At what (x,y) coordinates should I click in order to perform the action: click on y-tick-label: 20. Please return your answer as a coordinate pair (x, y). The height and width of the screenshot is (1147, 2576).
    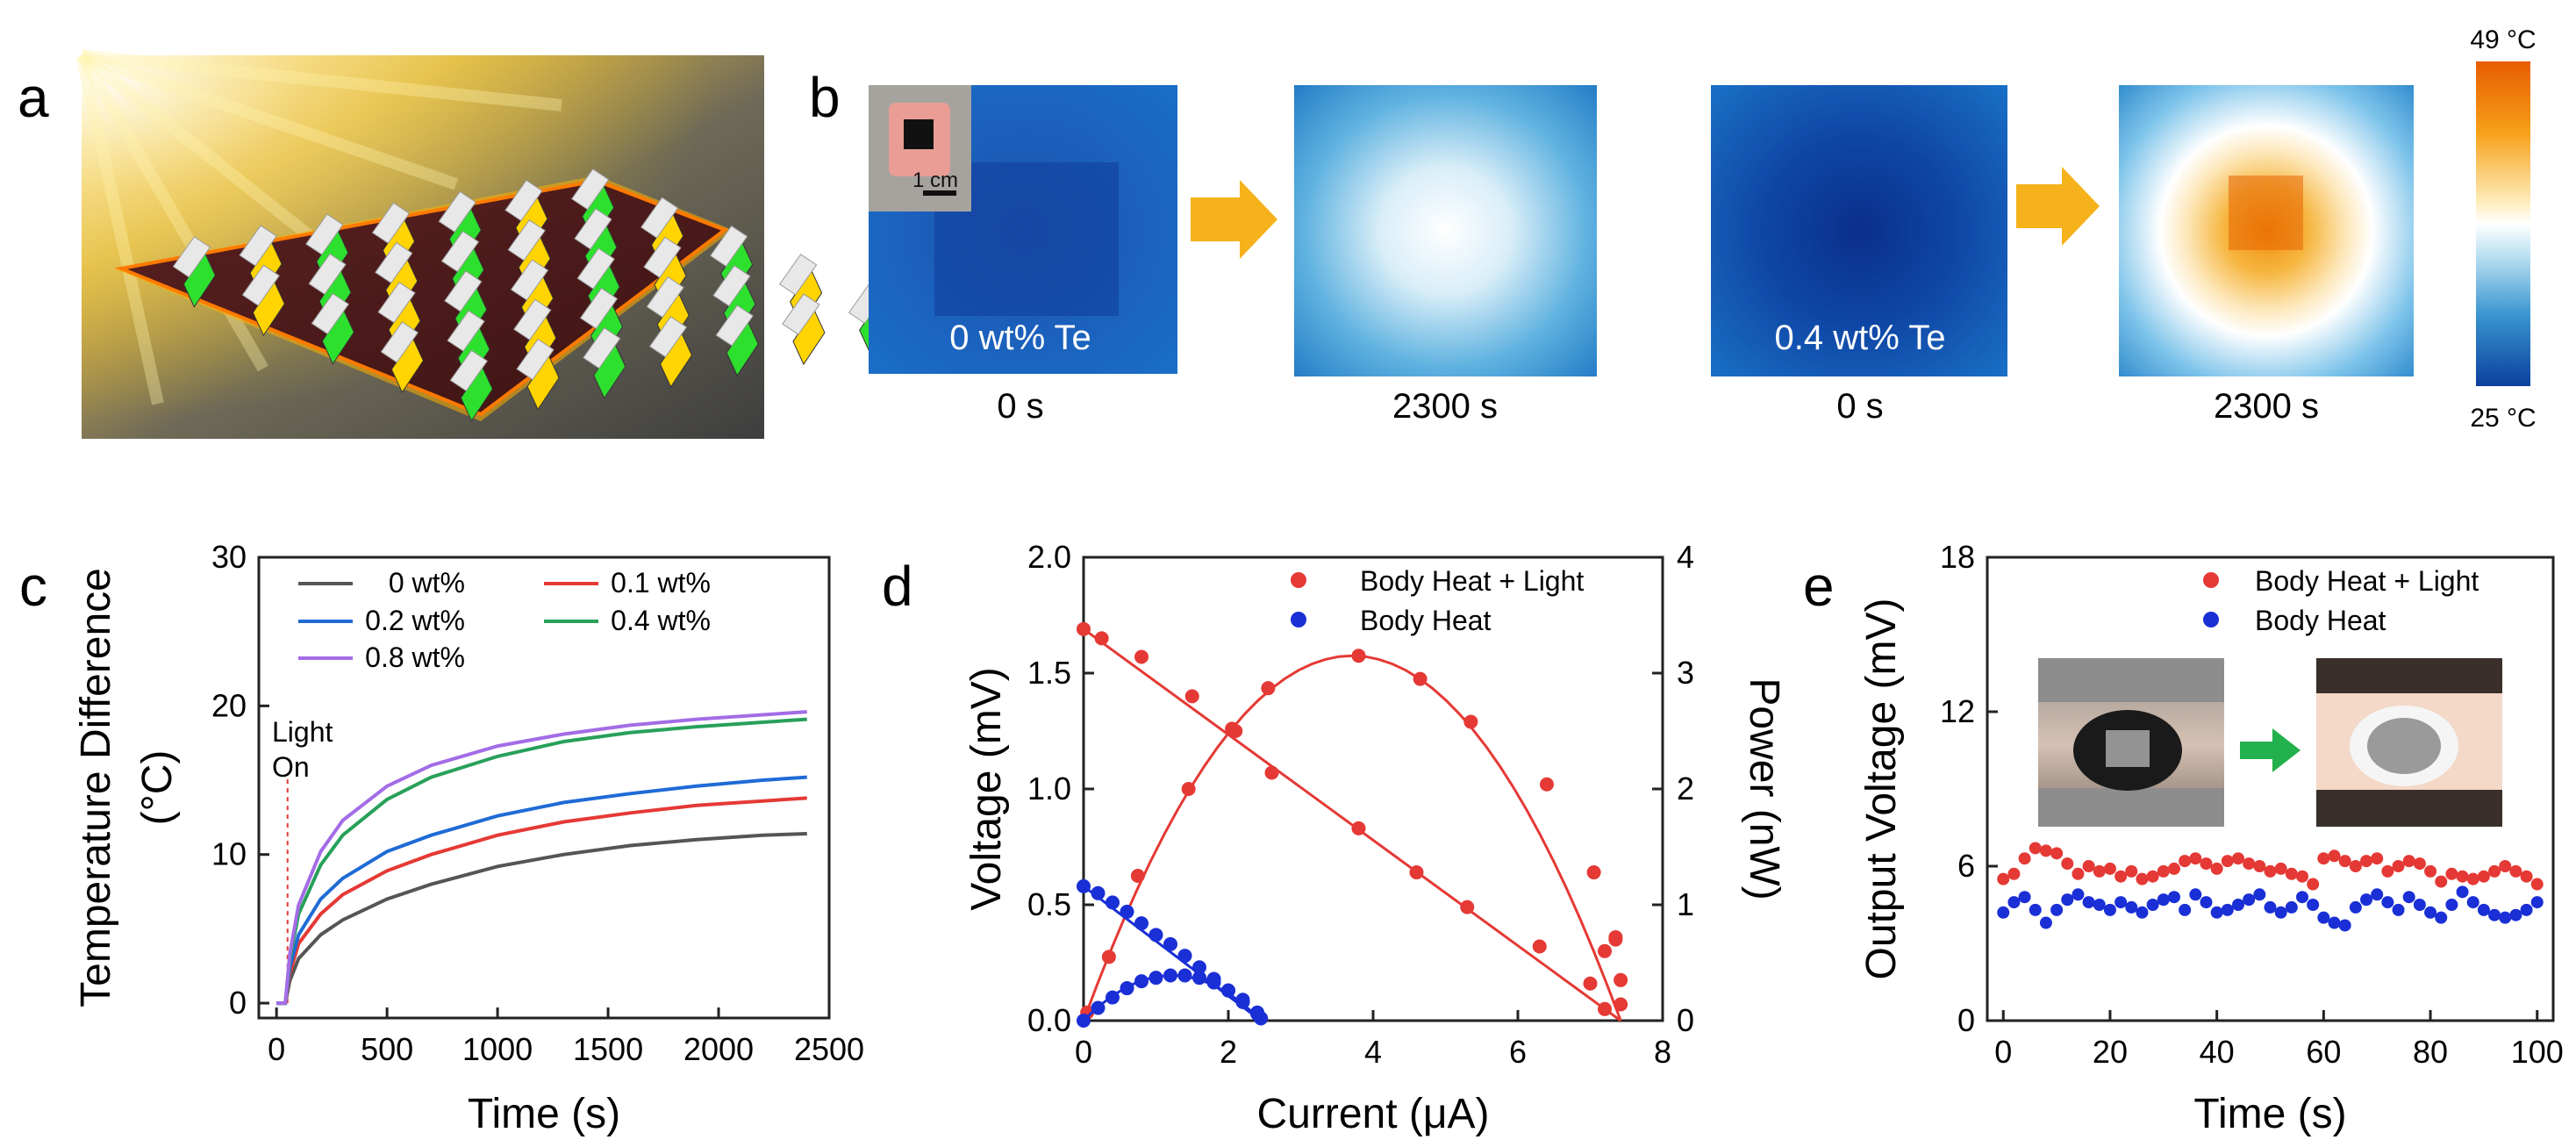
    Looking at the image, I should click on (229, 705).